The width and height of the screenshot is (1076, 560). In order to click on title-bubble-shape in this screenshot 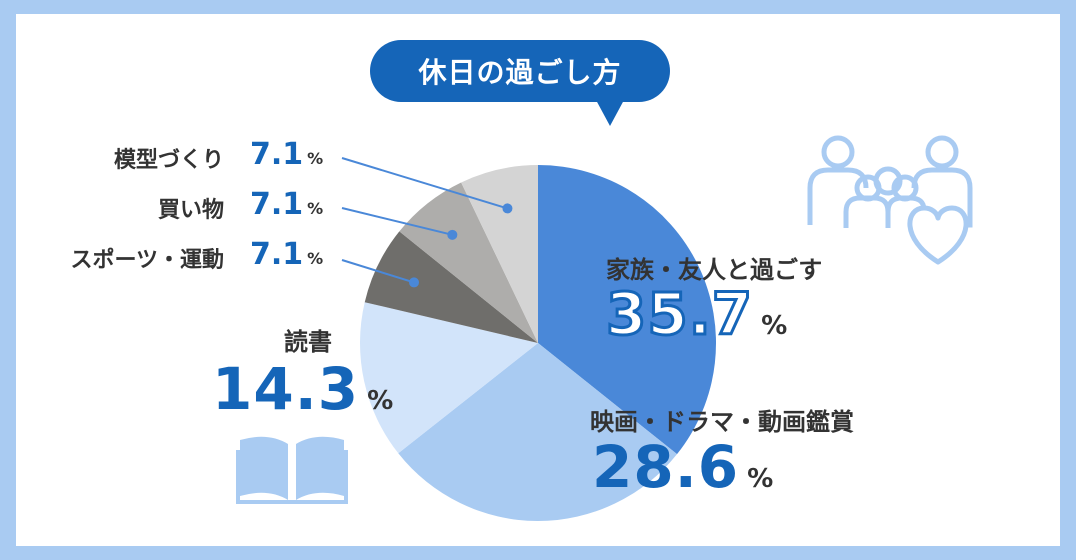, I will do `click(520, 83)`.